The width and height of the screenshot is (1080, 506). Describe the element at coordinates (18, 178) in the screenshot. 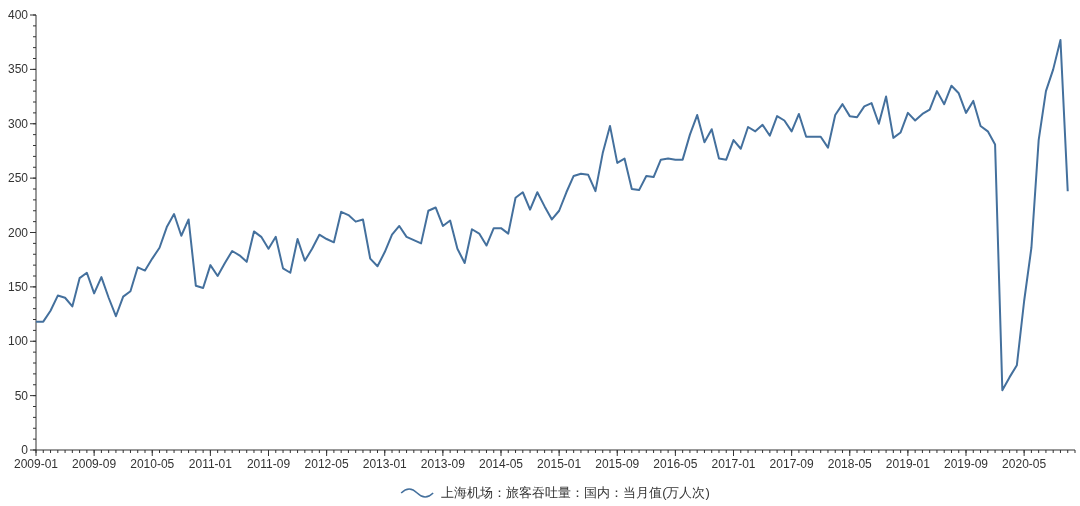

I see `y-tick-label: 250` at that location.